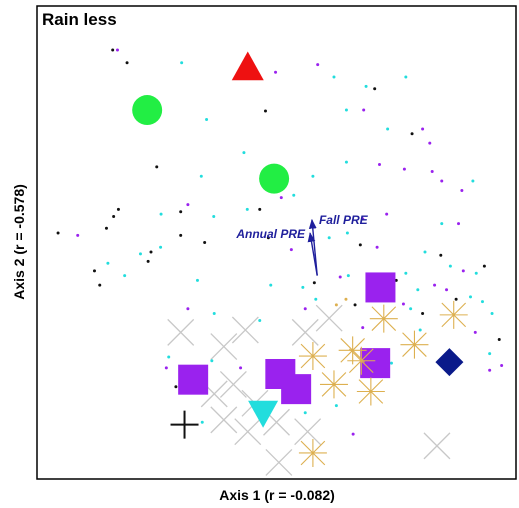 This screenshot has height=508, width=519. Describe the element at coordinates (184, 424) in the screenshot. I see `plus-point` at that location.